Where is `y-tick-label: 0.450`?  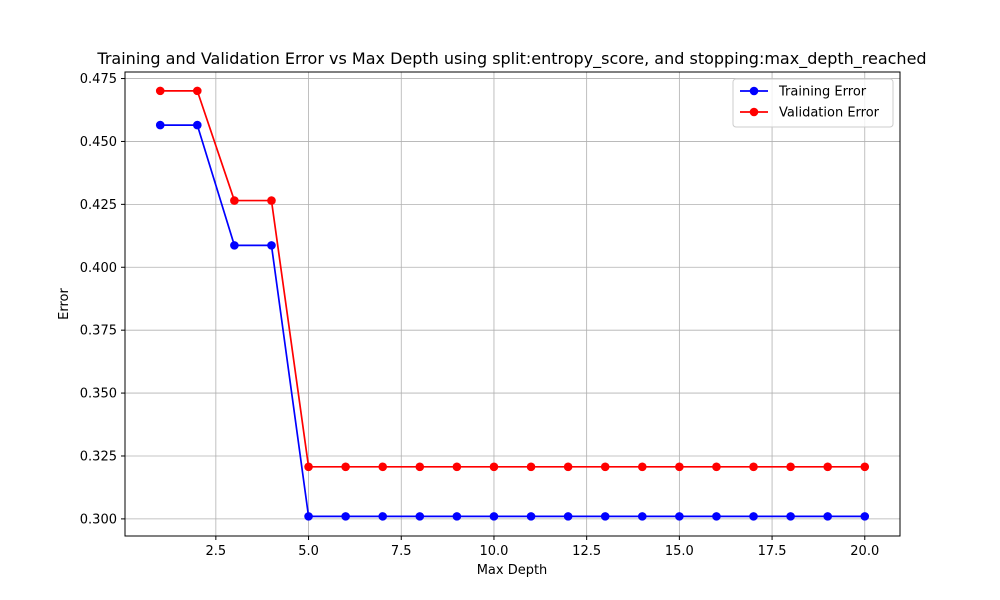 y-tick-label: 0.450 is located at coordinates (98, 142).